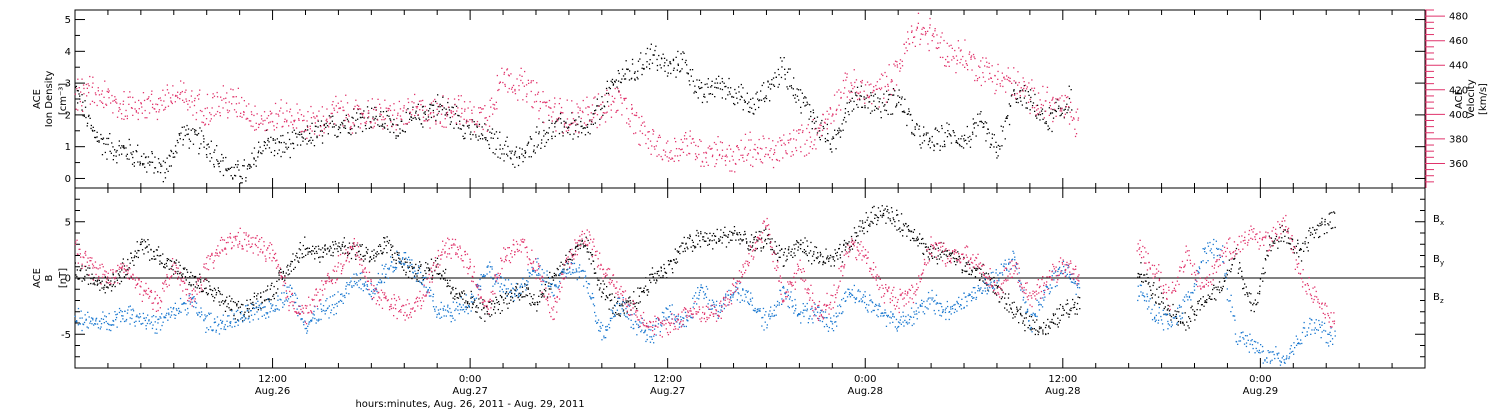  I want to click on field-tick-label: 0, so click(68, 279).